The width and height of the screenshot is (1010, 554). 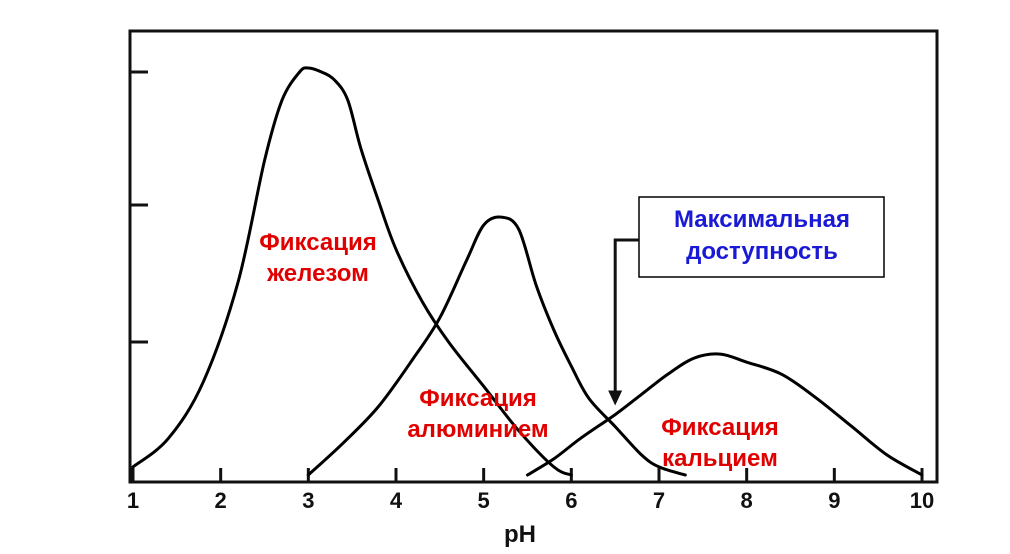 I want to click on callout-box, so click(x=761, y=237).